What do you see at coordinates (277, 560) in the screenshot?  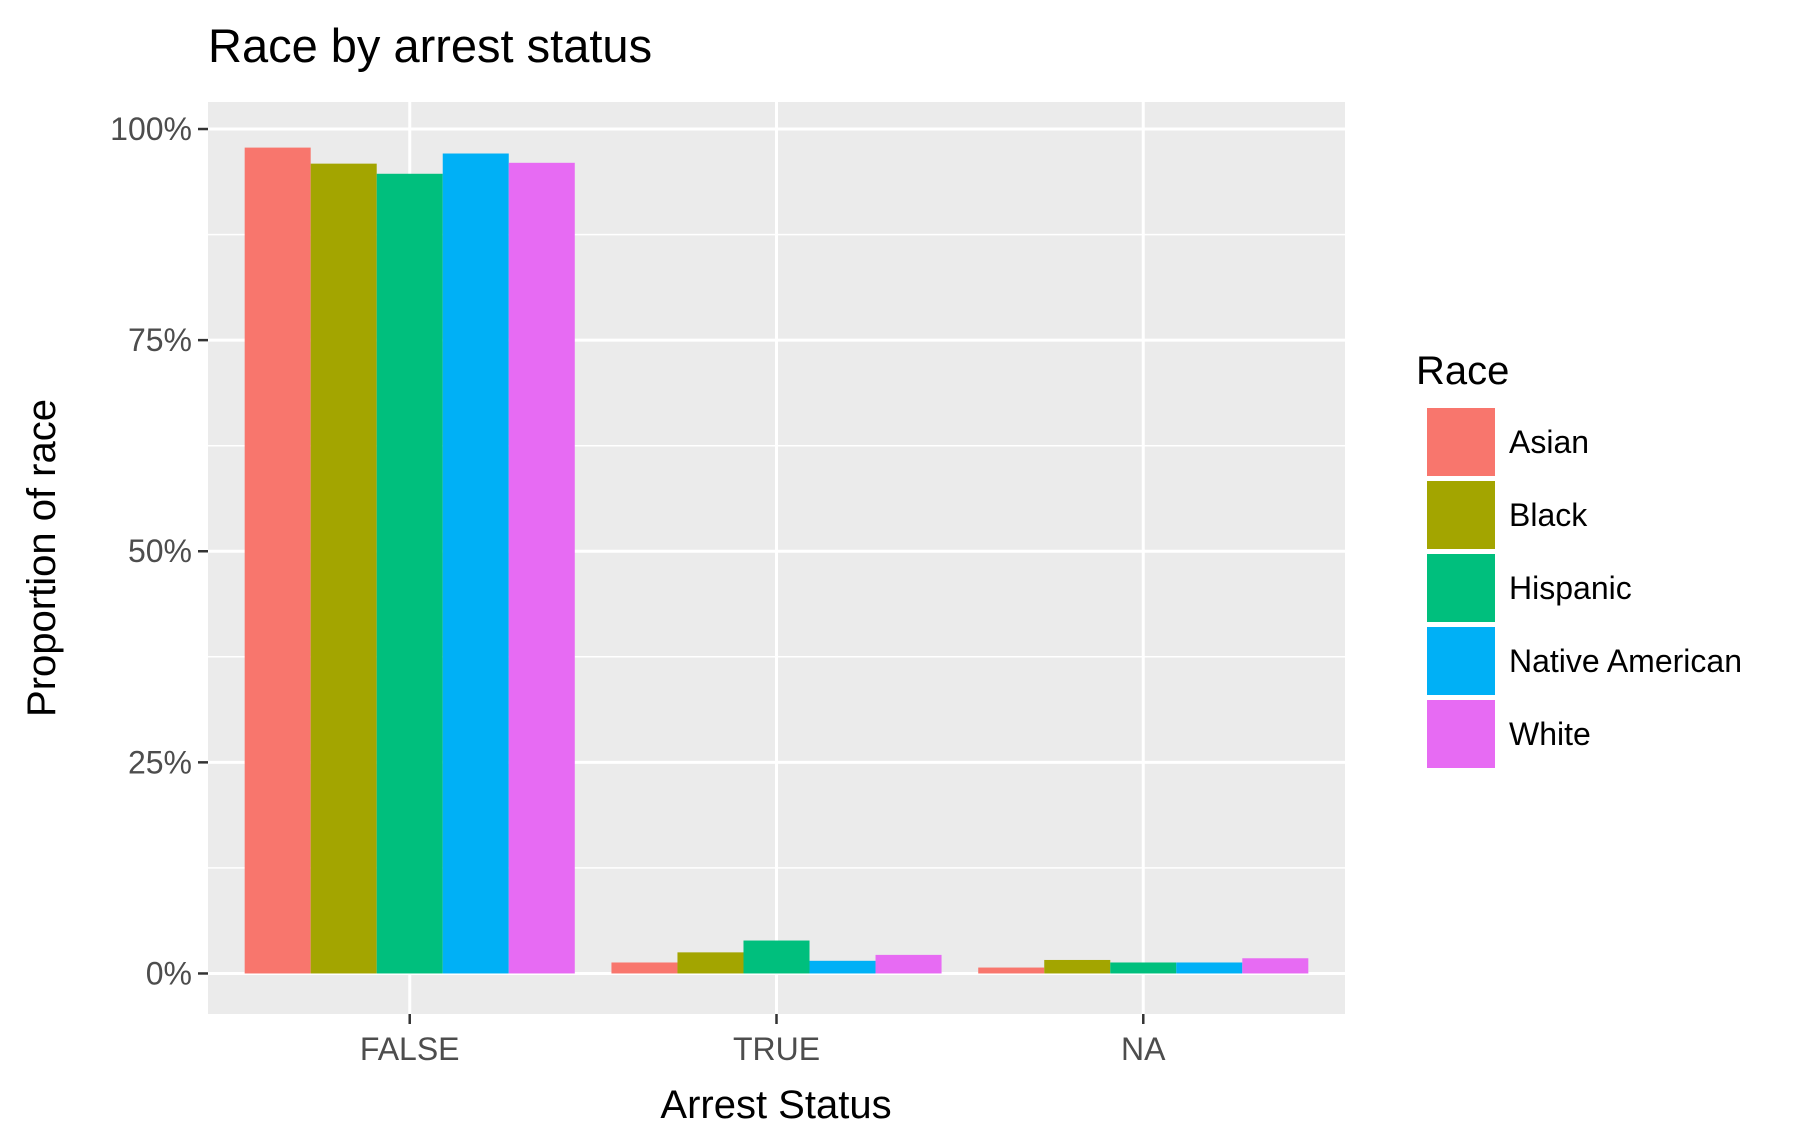 I see `bar-false-asian` at bounding box center [277, 560].